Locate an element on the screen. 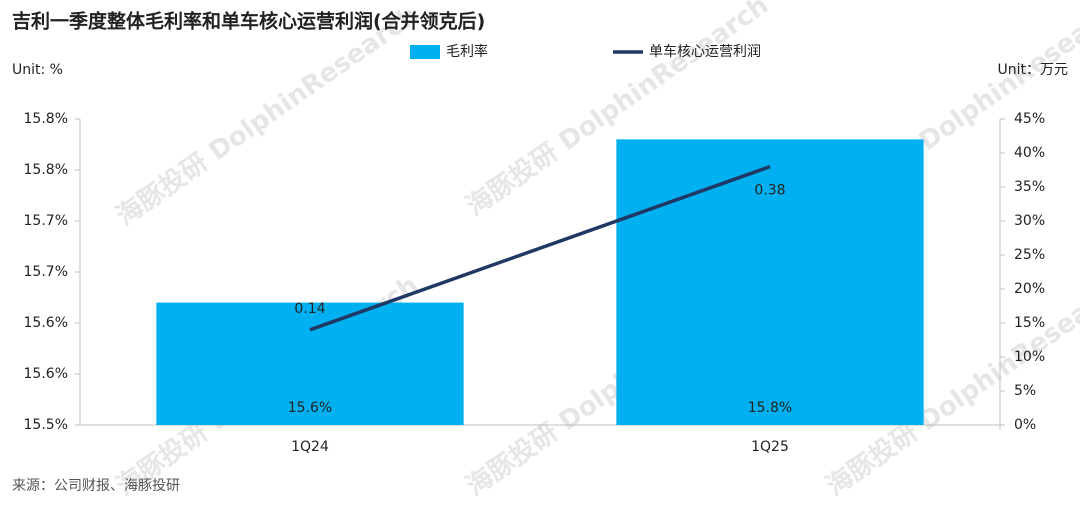 The image size is (1080, 523). x-tick-label: 1Q24 is located at coordinates (310, 447).